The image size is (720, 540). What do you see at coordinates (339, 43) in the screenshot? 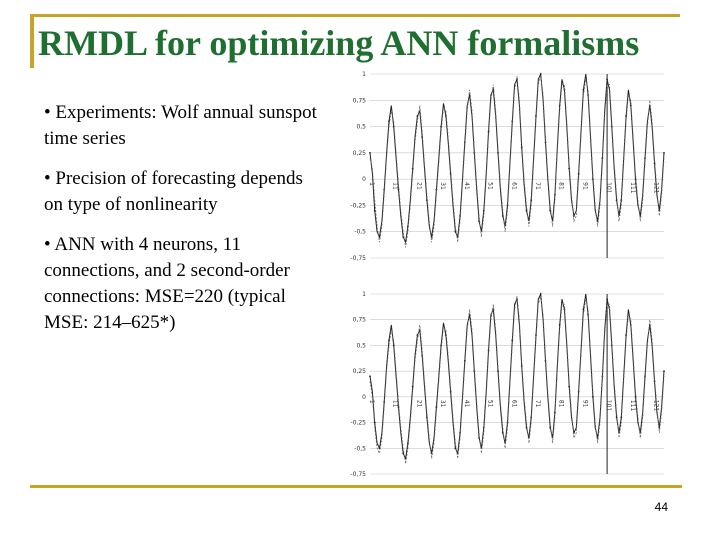
I see `slide-title: RMDL for optimizing ANN formalisms` at bounding box center [339, 43].